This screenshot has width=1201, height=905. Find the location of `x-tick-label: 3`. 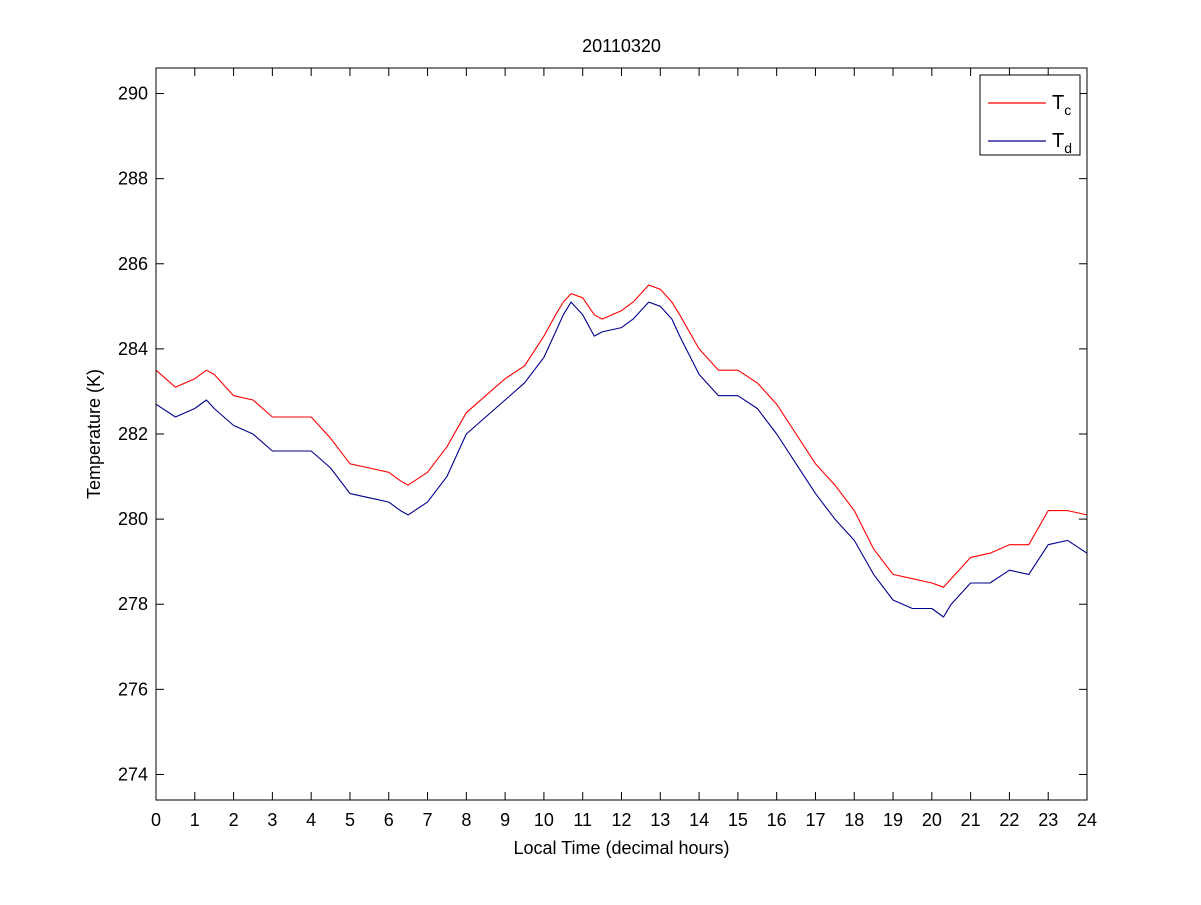

x-tick-label: 3 is located at coordinates (272, 820).